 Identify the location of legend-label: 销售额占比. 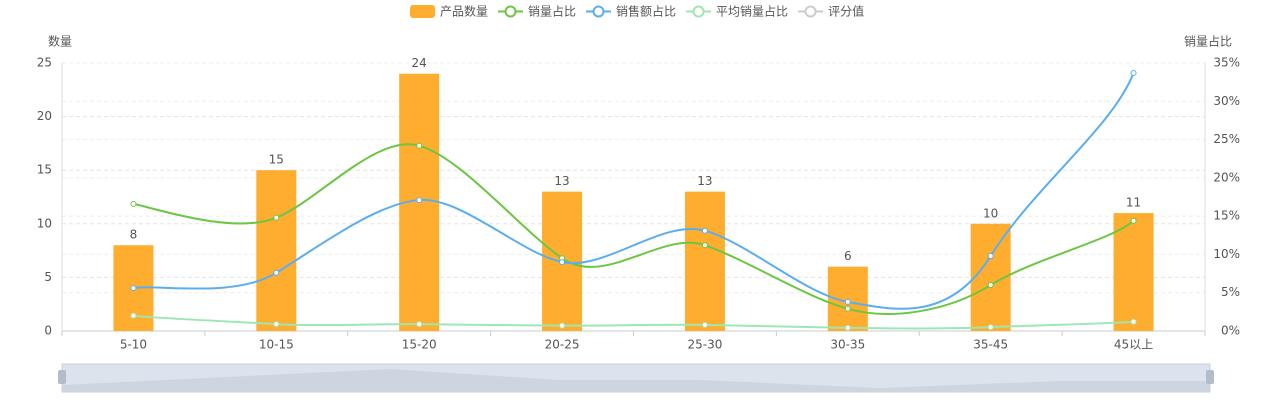
(646, 11).